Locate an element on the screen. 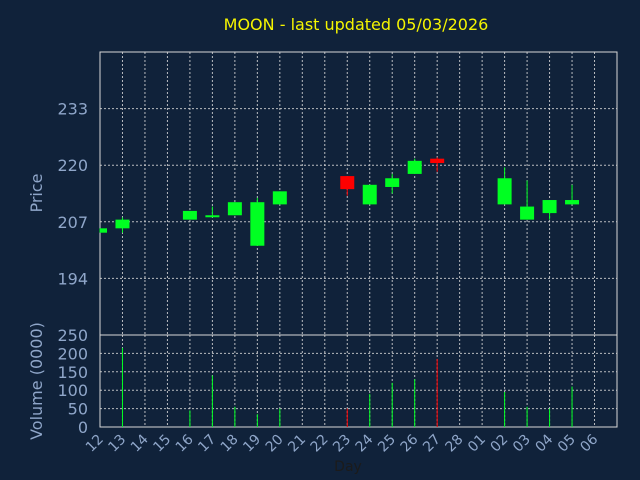 The height and width of the screenshot is (480, 640). volume-y-tick-label: 150 is located at coordinates (72, 372).